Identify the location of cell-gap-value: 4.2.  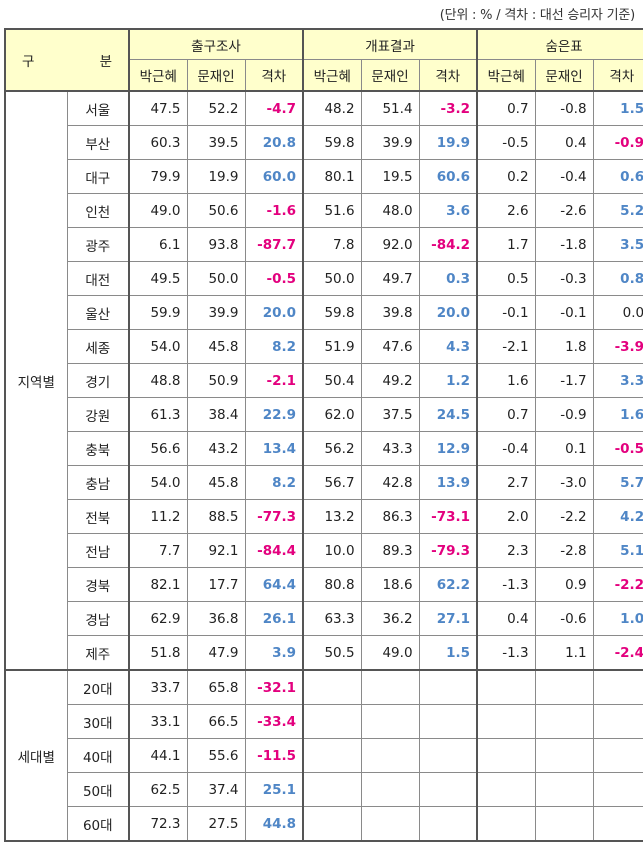
(617, 516).